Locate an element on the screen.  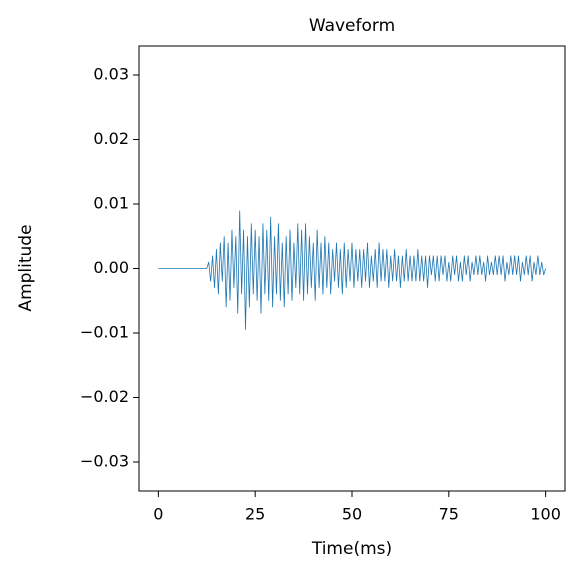
y-tick-label: −0.02 is located at coordinates (104, 396).